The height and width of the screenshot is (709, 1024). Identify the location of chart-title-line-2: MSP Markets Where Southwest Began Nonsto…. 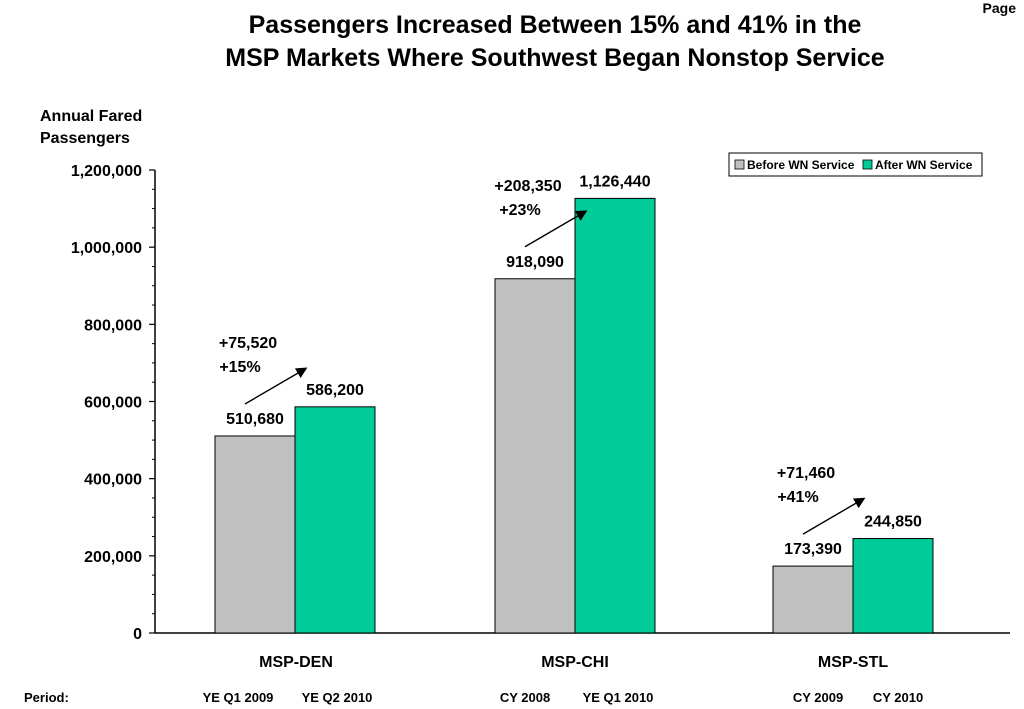
(555, 58).